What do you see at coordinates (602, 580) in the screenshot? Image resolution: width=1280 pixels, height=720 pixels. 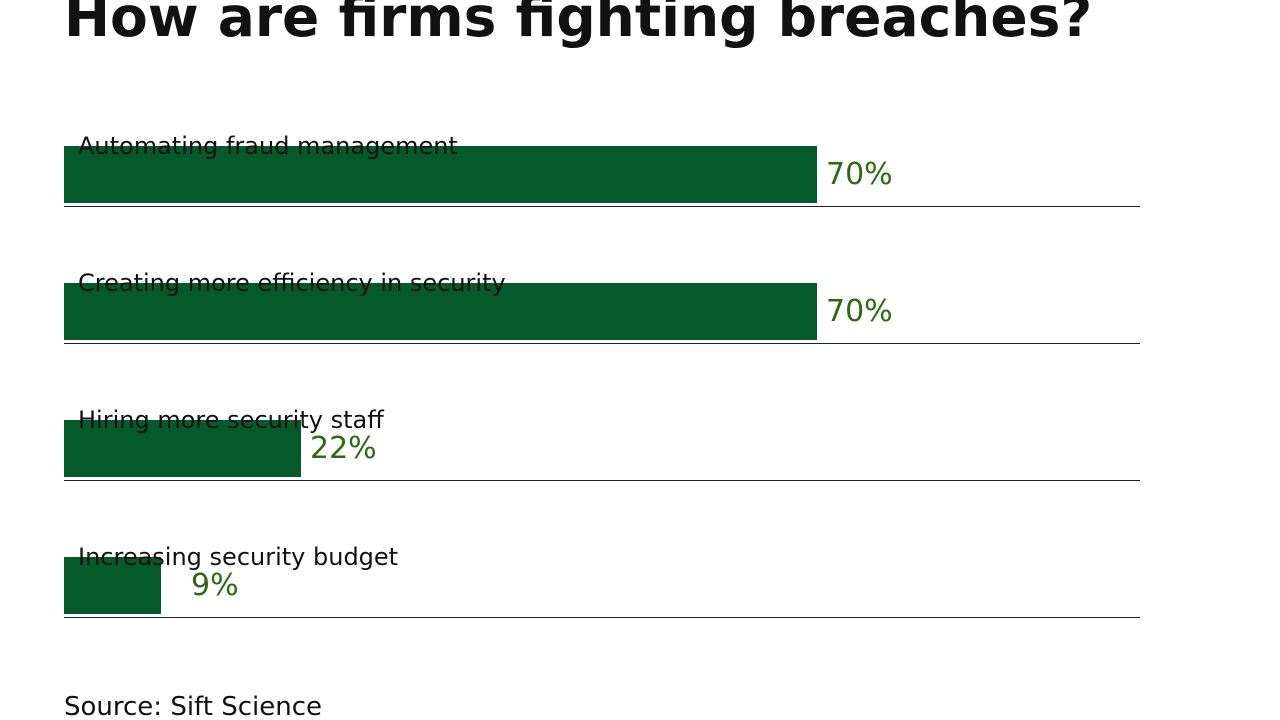 I see `bar-row: Increasing security budget 9%` at bounding box center [602, 580].